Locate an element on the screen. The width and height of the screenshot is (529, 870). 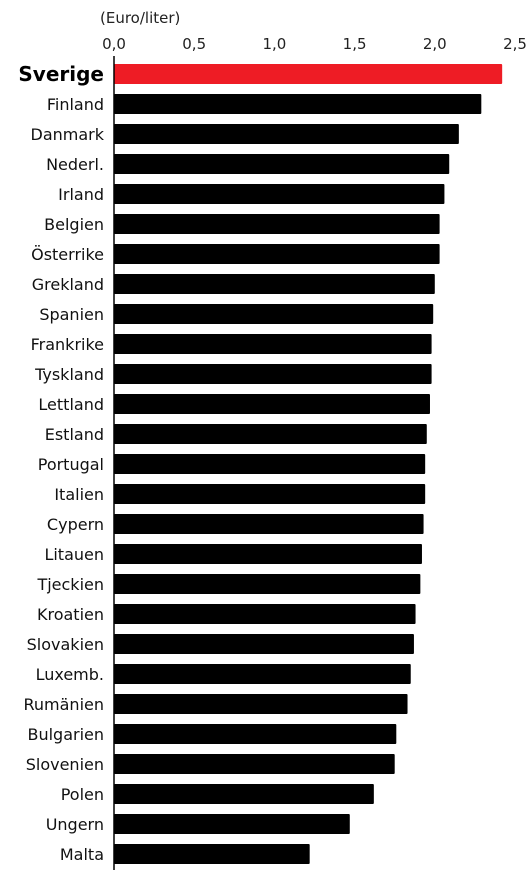
bar-irland is located at coordinates (279, 194).